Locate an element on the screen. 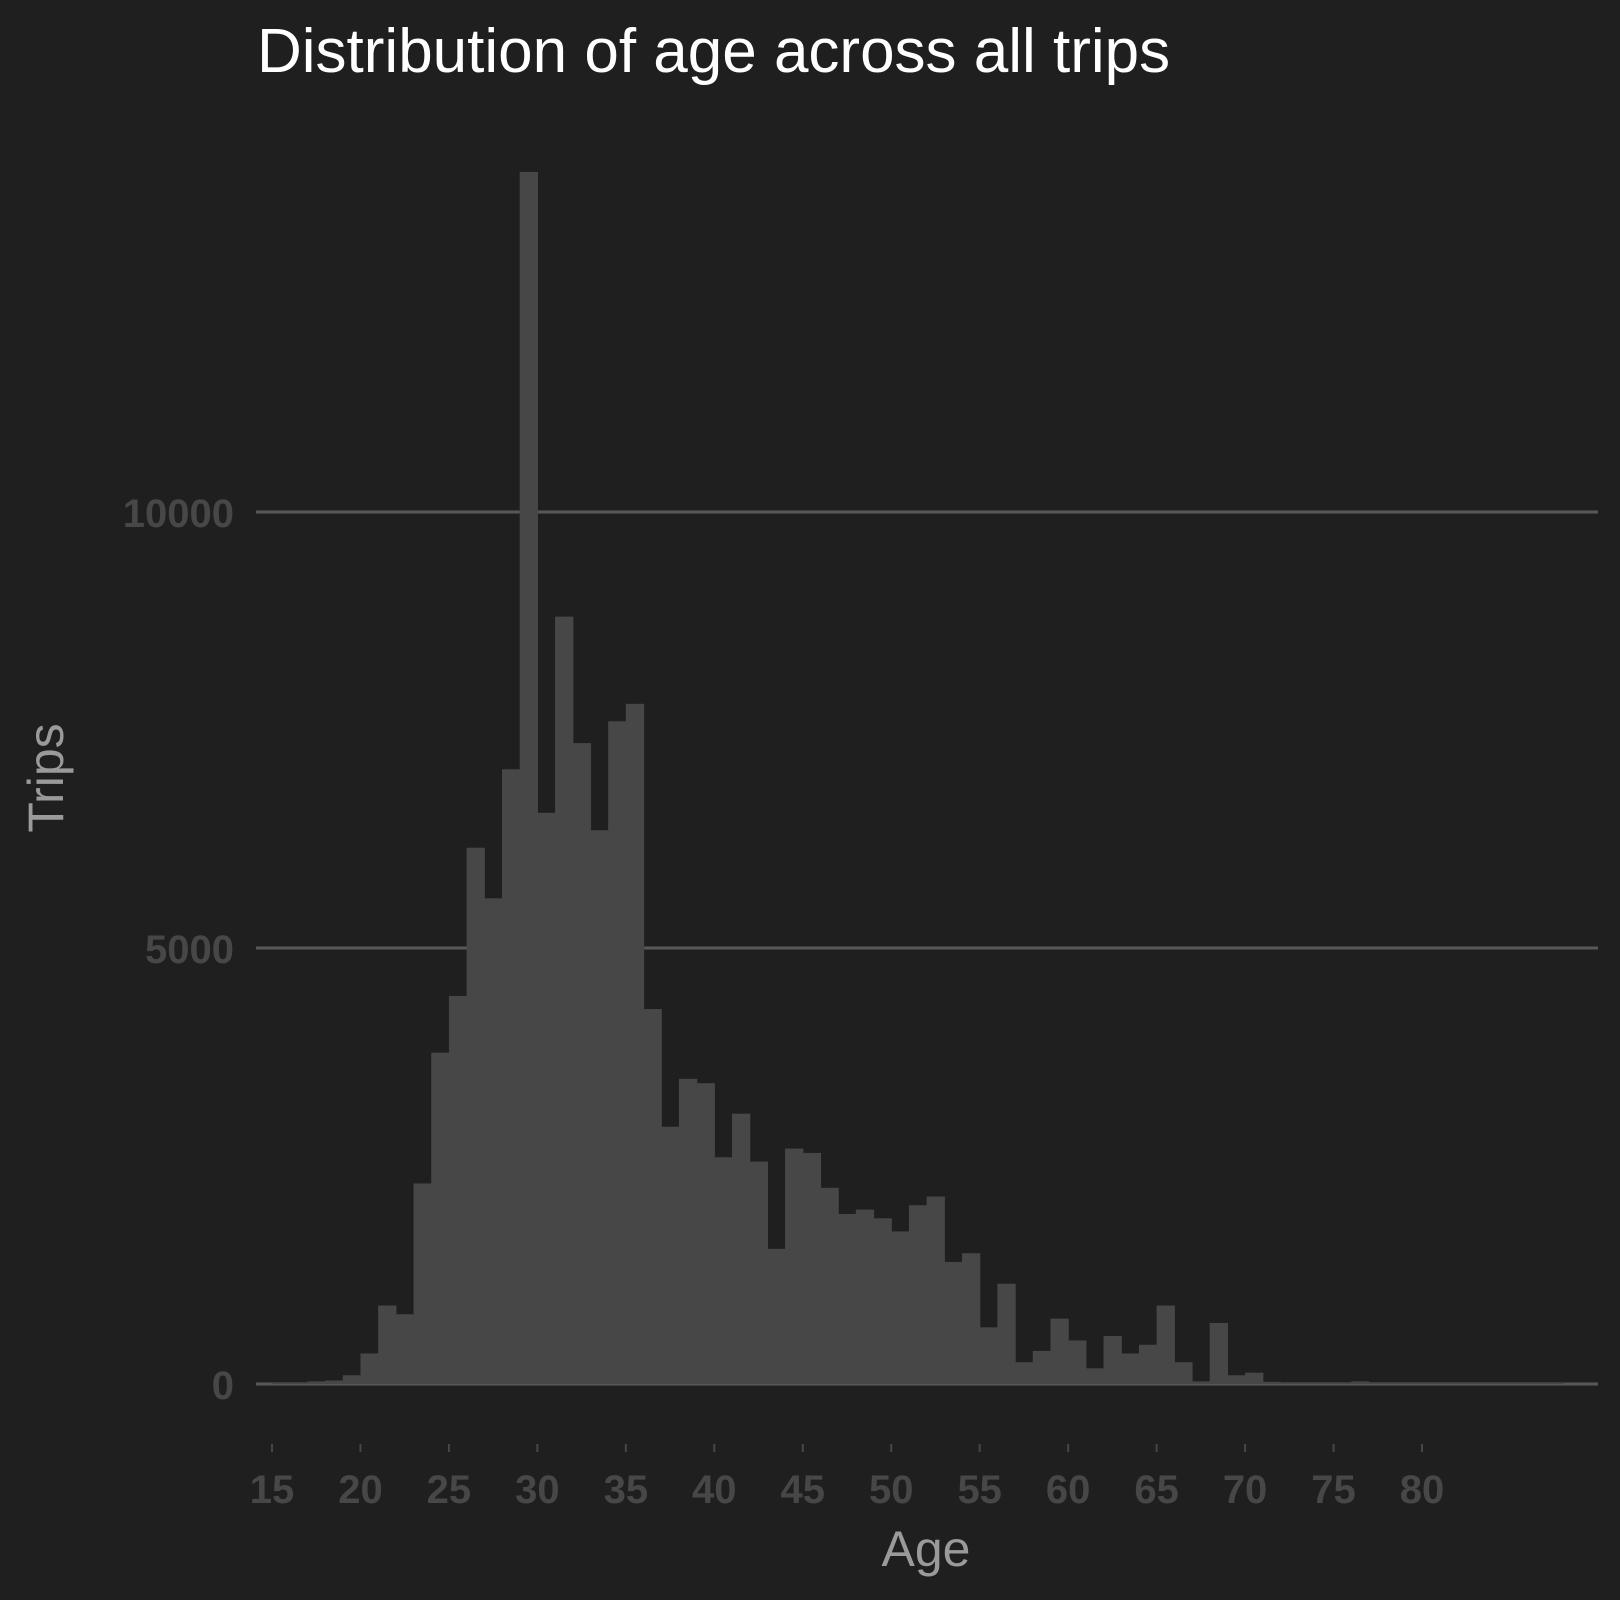 The width and height of the screenshot is (1620, 1600). x-tick-label: 65 is located at coordinates (1156, 1490).